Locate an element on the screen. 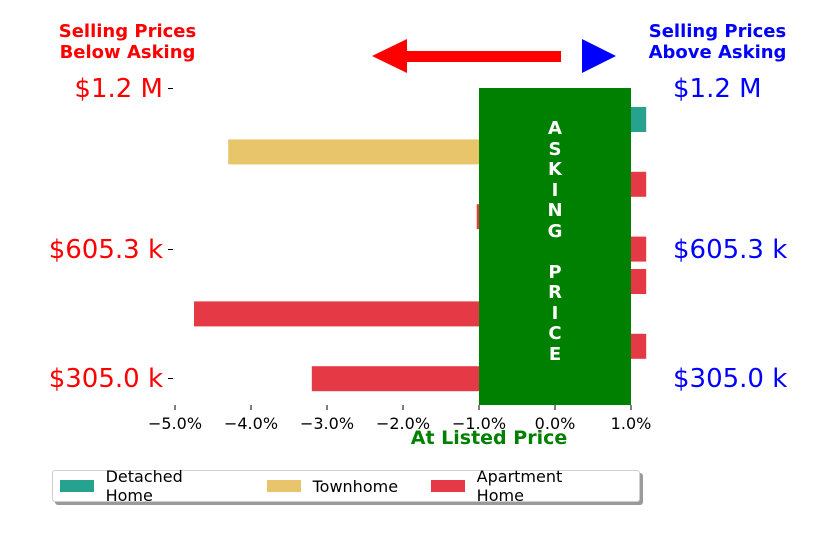 The image size is (834, 541). x-axis-caption: At Listed Price is located at coordinates (489, 438).